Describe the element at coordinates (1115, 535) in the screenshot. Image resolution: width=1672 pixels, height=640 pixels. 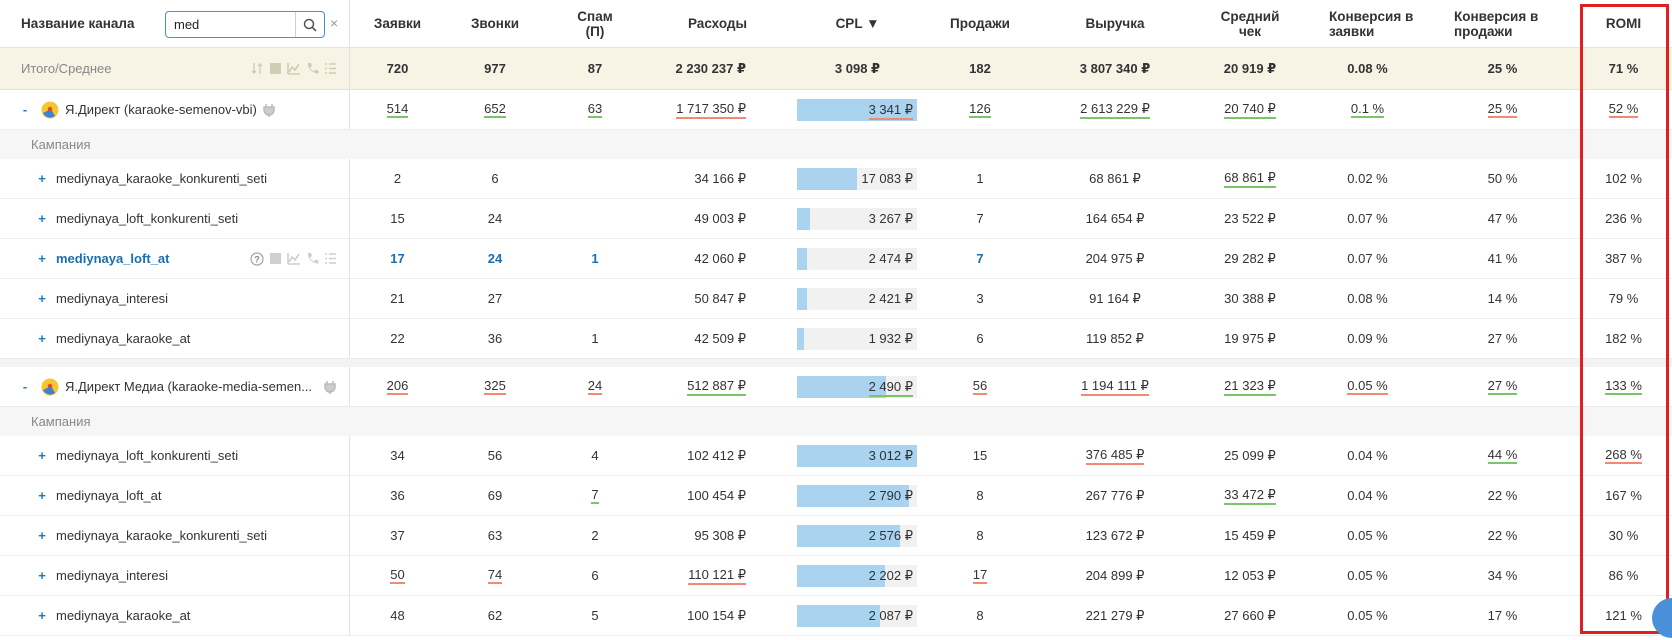
I see `revenue: 123 672 ₽` at that location.